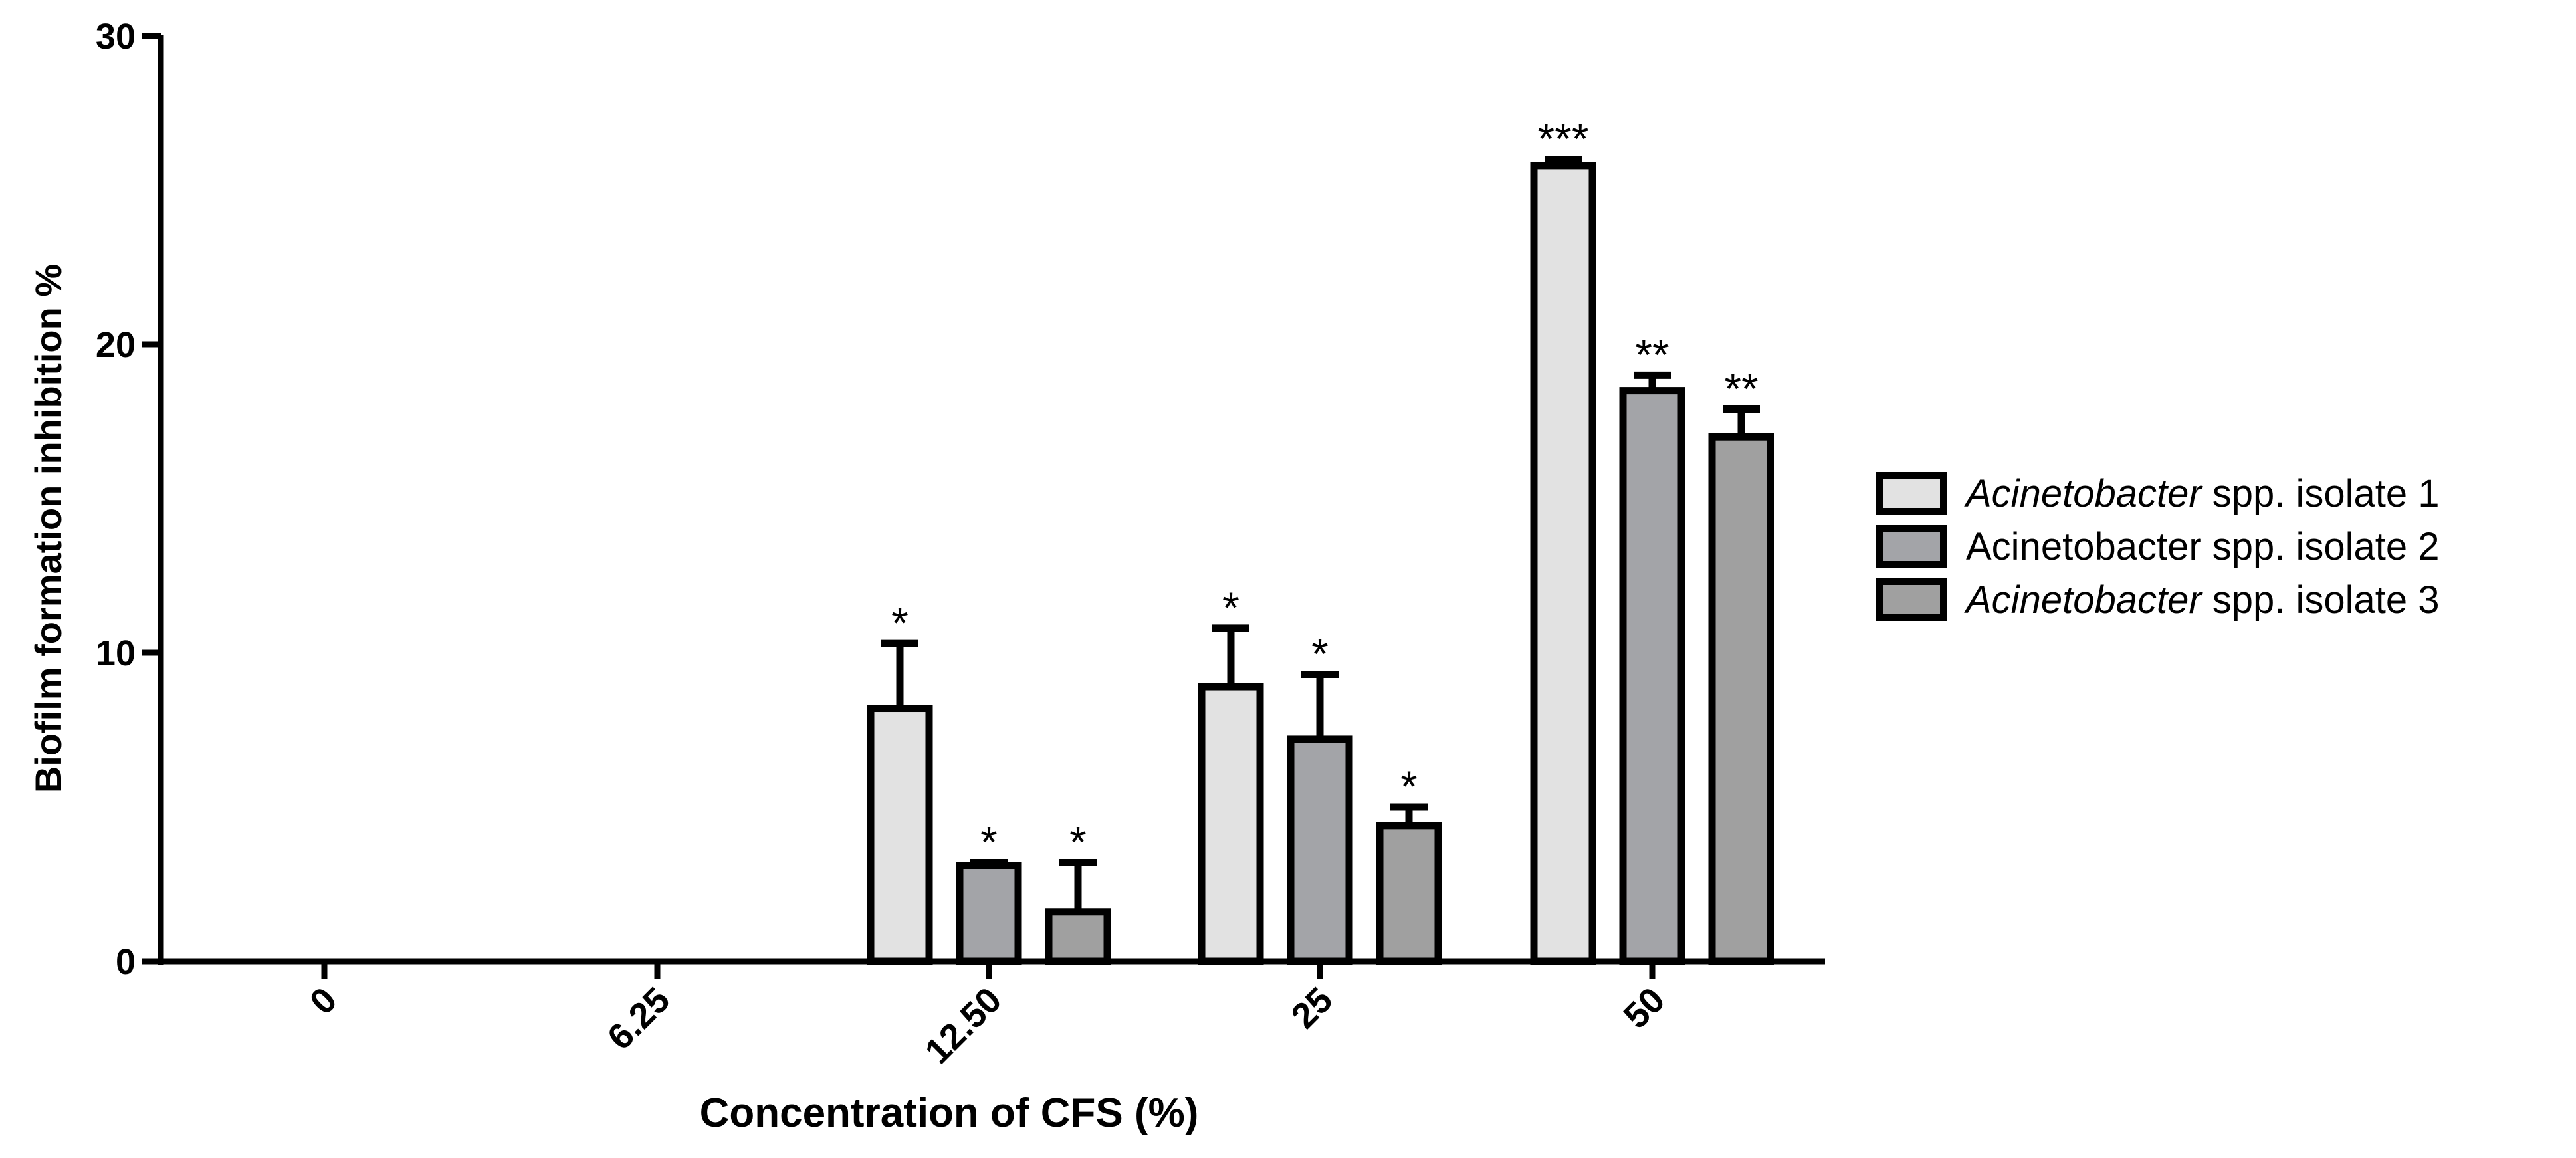 This screenshot has width=2576, height=1158. What do you see at coordinates (989, 913) in the screenshot?
I see `bar-2-12.50` at bounding box center [989, 913].